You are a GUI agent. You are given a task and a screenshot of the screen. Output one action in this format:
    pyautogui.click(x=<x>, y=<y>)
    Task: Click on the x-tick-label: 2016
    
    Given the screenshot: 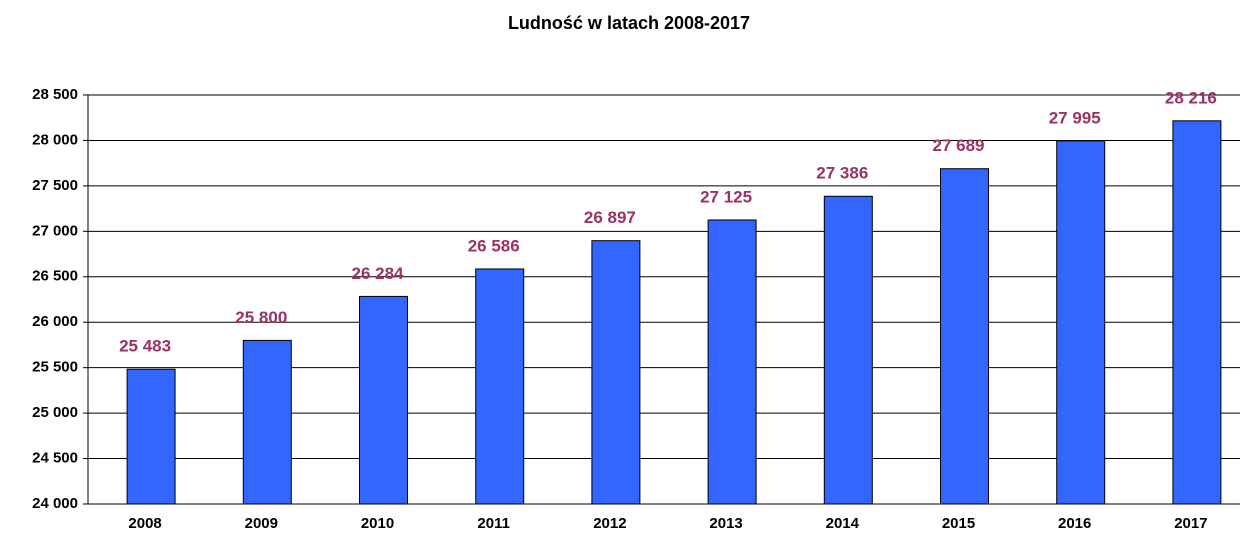 What is the action you would take?
    pyautogui.click(x=1074, y=523)
    